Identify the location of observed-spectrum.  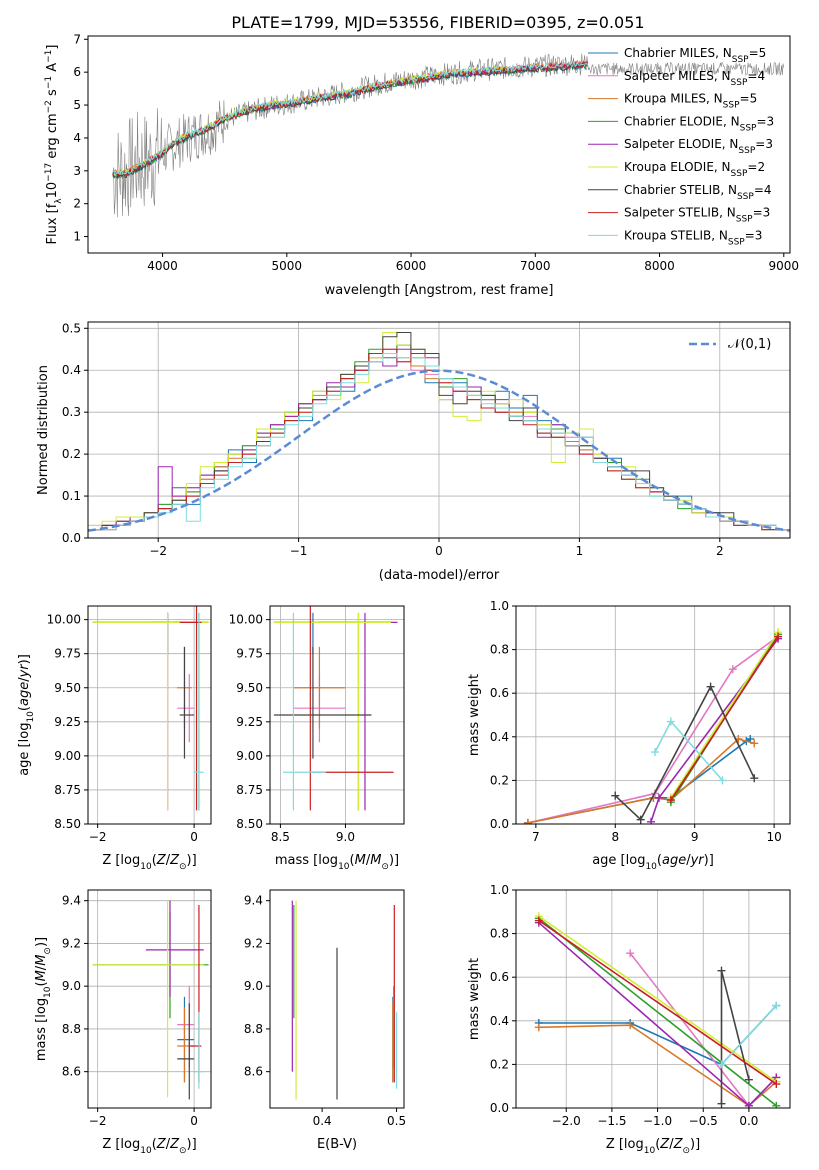
(448, 135).